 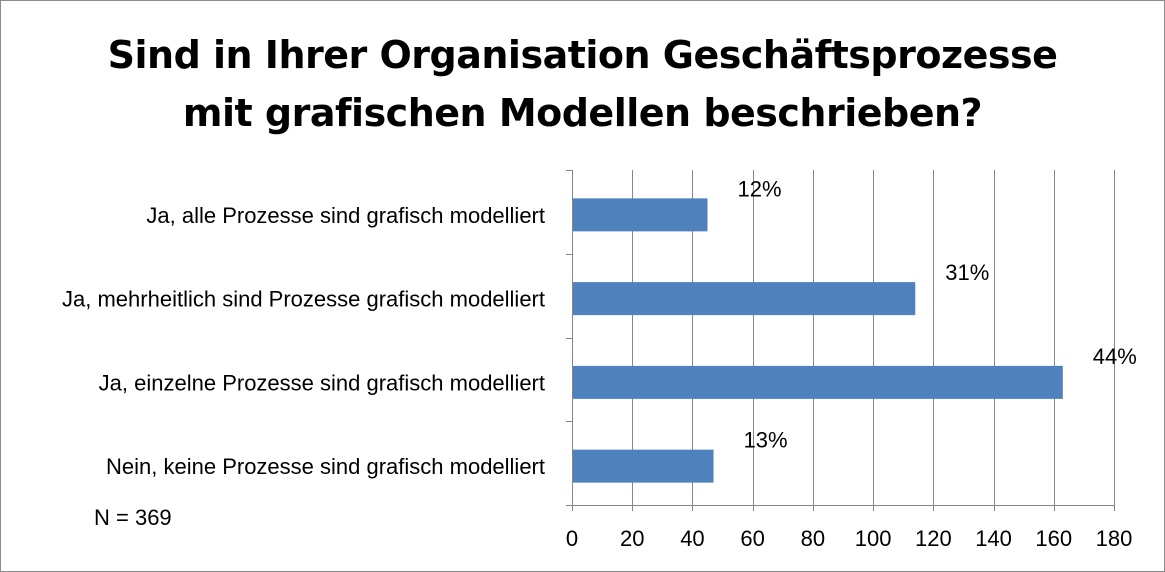 I want to click on x-tick-label-2: 40, so click(x=692, y=538).